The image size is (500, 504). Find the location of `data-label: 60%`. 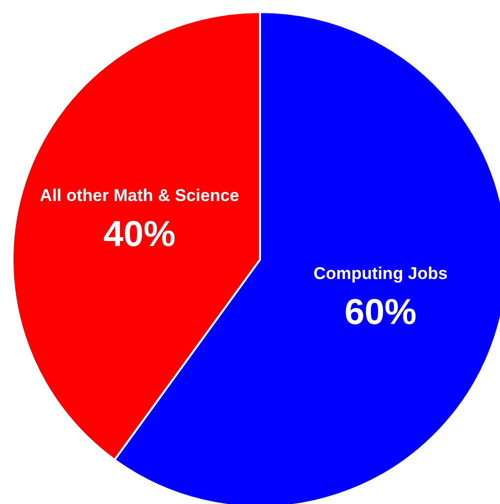

data-label: 60% is located at coordinates (380, 311).